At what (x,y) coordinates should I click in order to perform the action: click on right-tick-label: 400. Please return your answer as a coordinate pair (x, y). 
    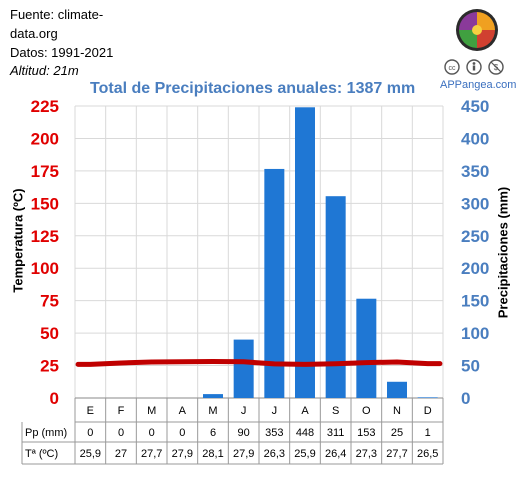
    Looking at the image, I should click on (475, 138).